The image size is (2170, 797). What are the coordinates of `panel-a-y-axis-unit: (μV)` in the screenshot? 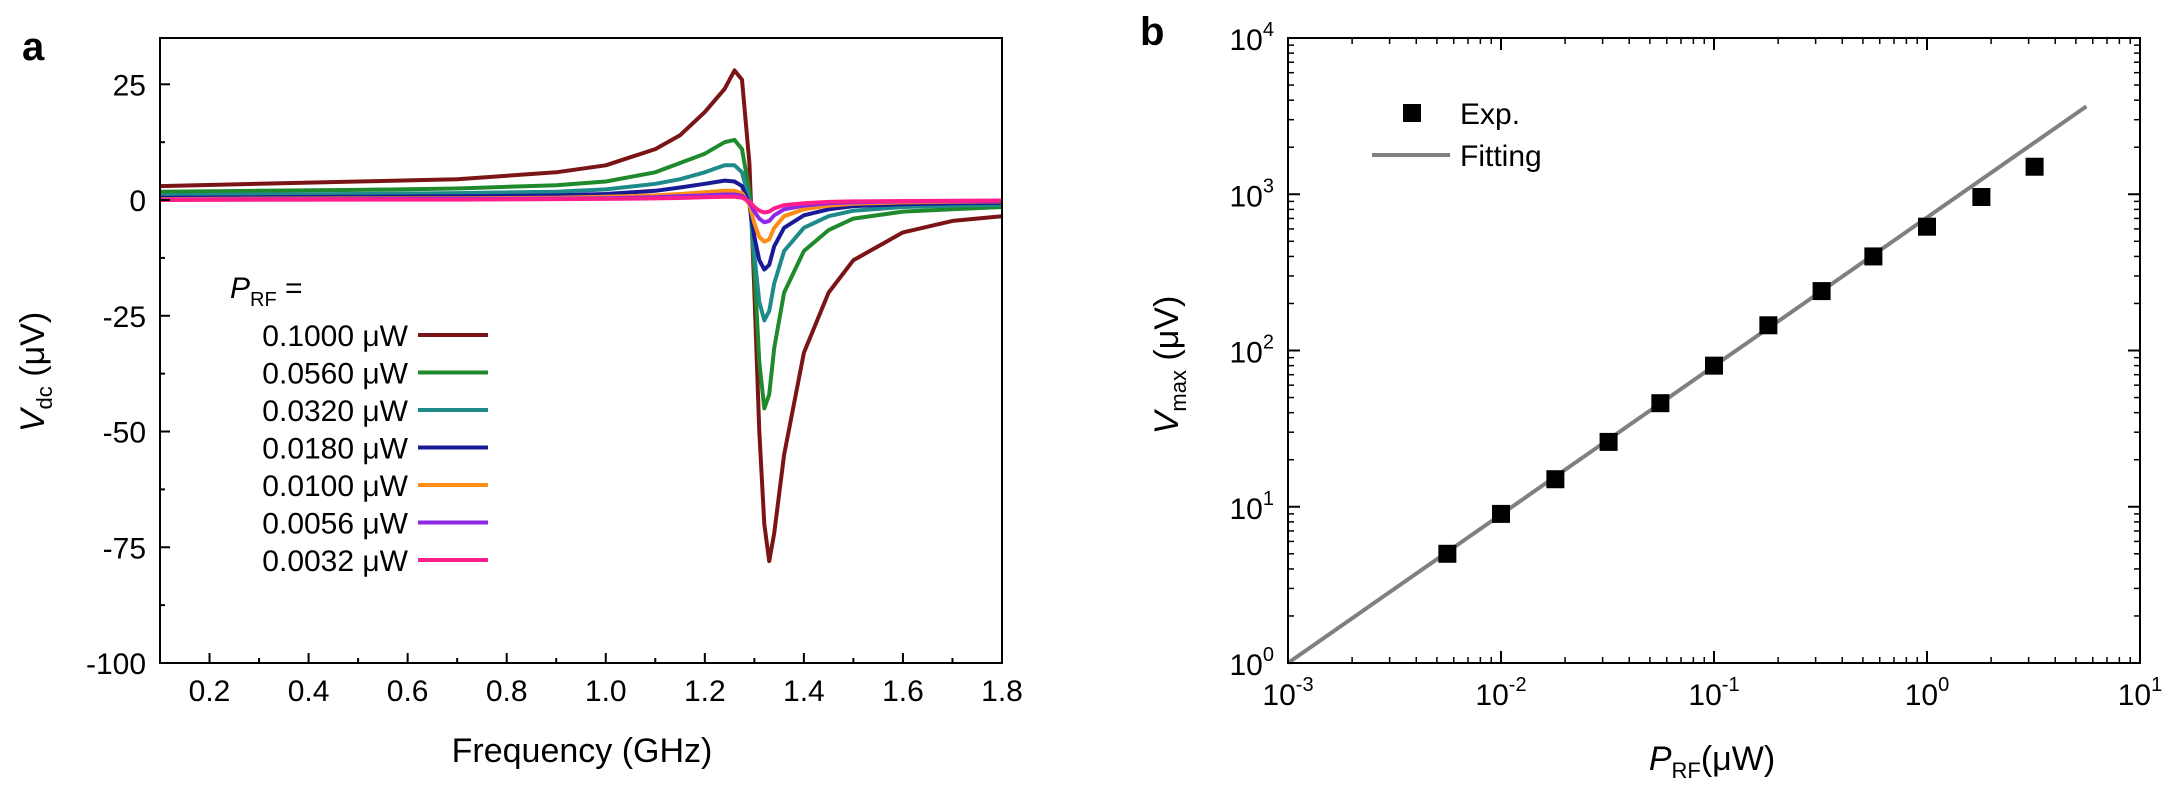 It's located at (33, 349).